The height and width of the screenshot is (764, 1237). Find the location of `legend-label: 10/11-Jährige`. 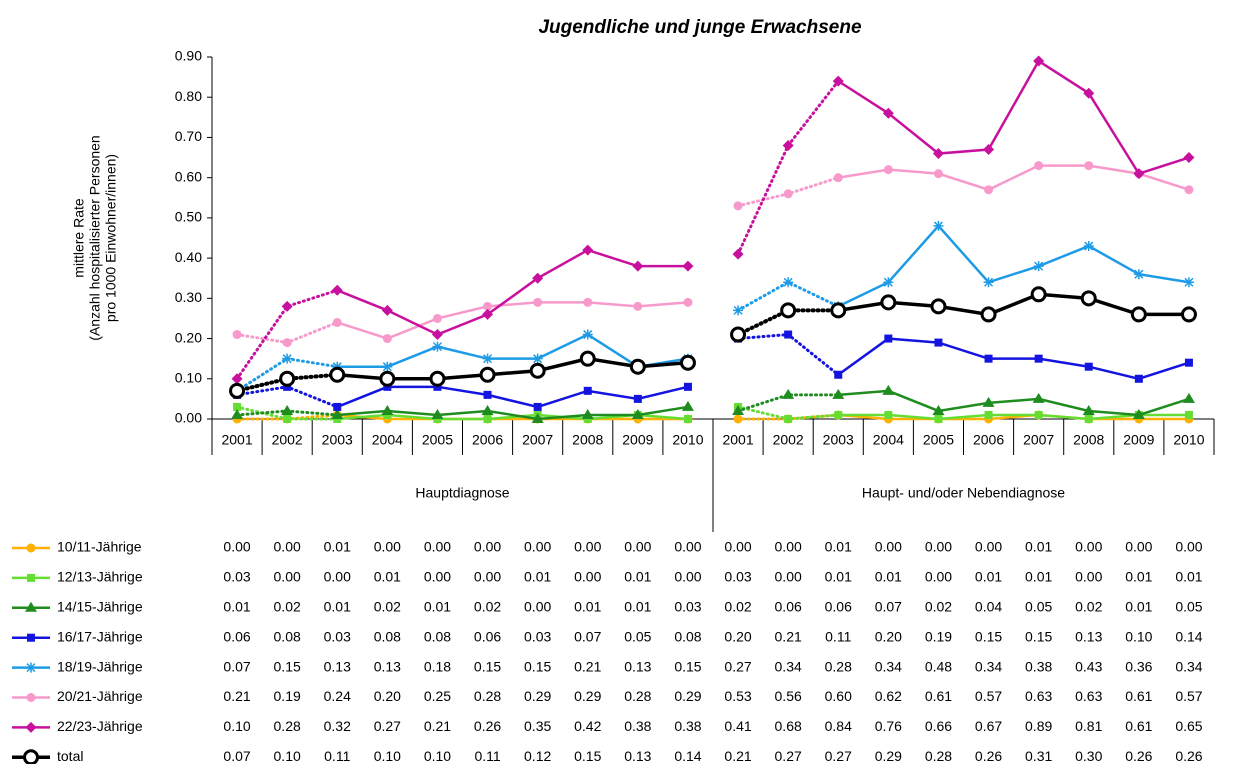

legend-label: 10/11-Jährige is located at coordinates (99, 547).